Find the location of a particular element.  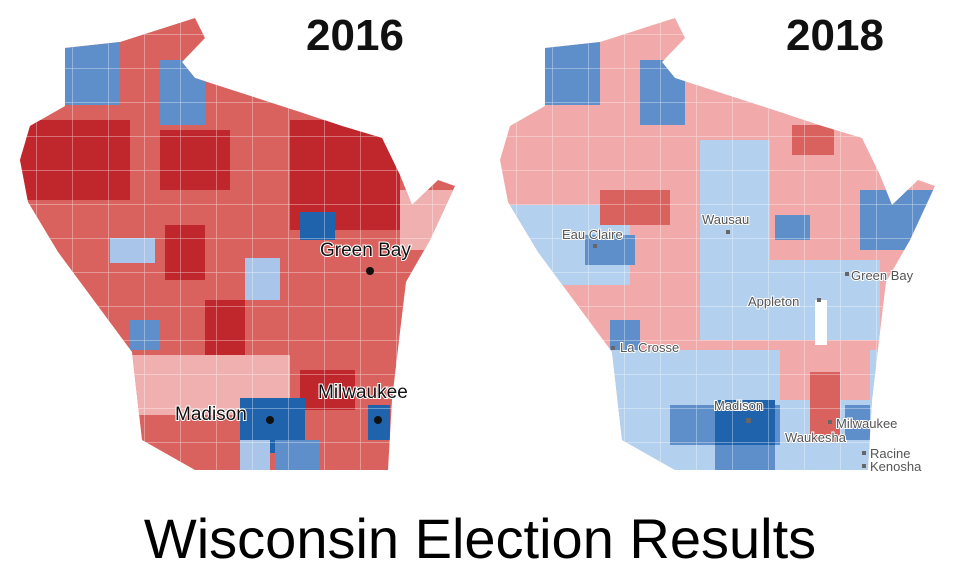

map-year: 2016 is located at coordinates (355, 35).